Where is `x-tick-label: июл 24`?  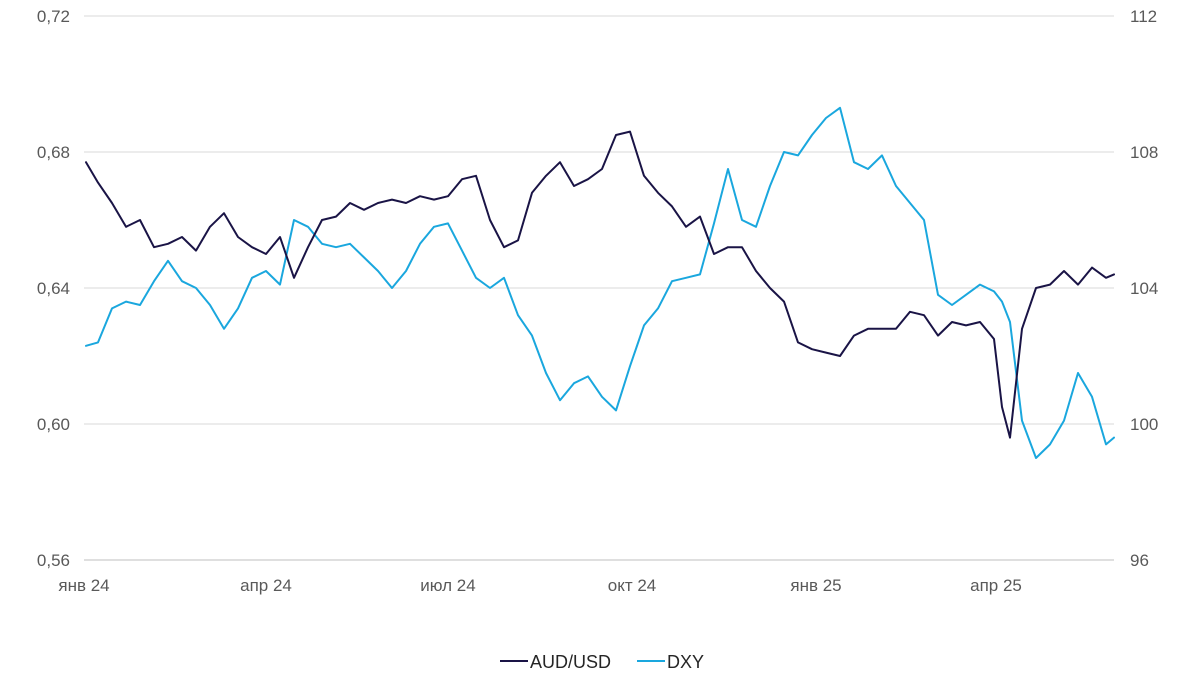 x-tick-label: июл 24 is located at coordinates (447, 585).